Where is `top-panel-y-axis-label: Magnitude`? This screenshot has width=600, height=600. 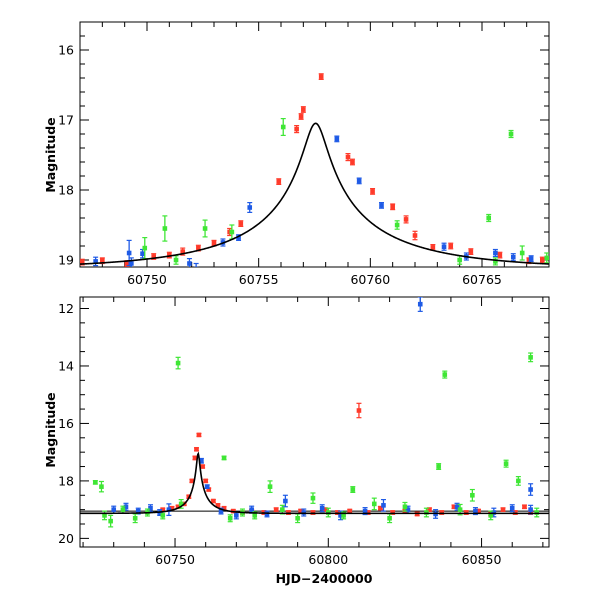 top-panel-y-axis-label: Magnitude is located at coordinates (50, 154).